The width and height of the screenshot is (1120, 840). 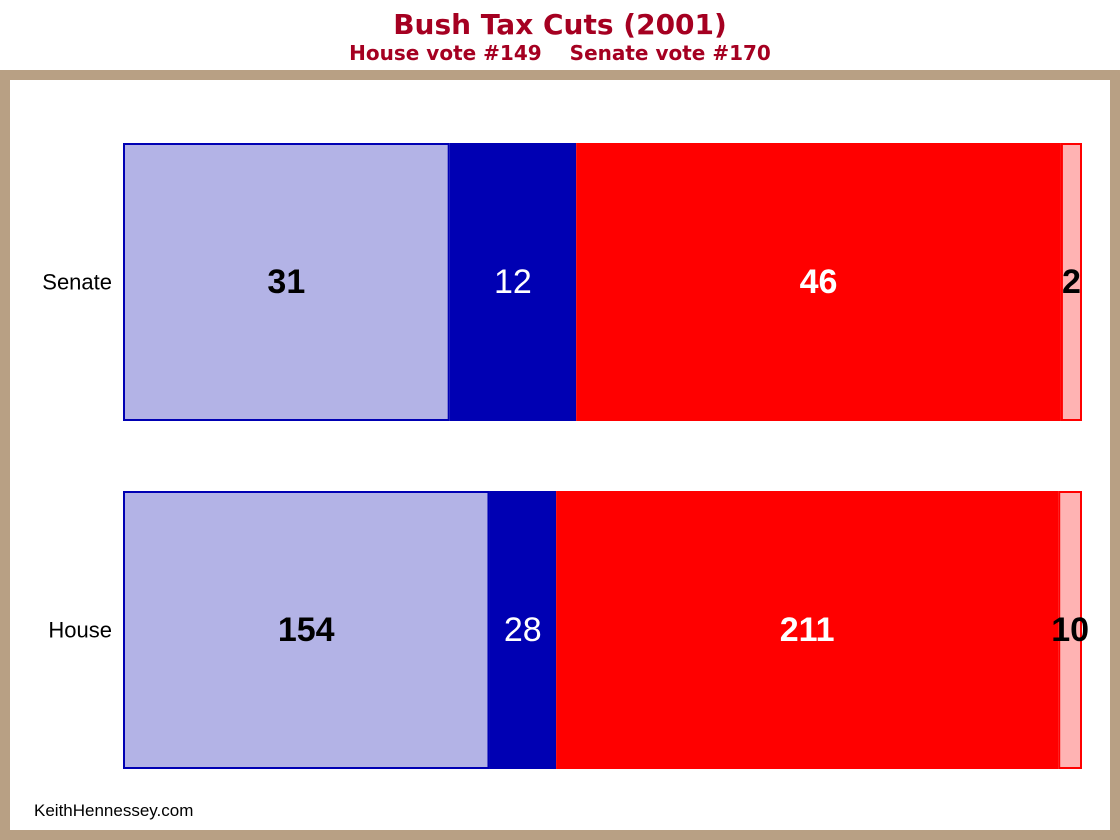 I want to click on data-label-house-segment-3: 211, so click(x=807, y=630).